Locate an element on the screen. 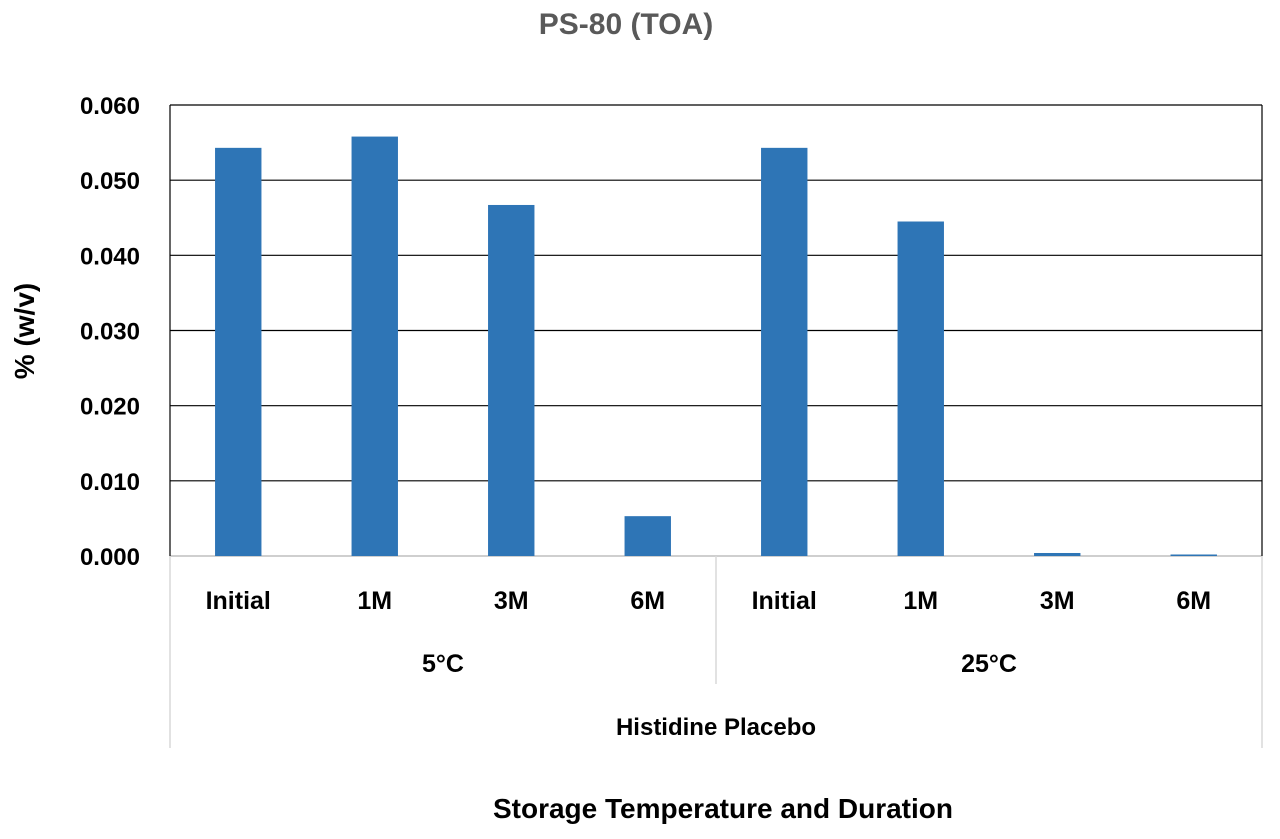  x-axis-label: Storage Temperature and Duration is located at coordinates (723, 808).